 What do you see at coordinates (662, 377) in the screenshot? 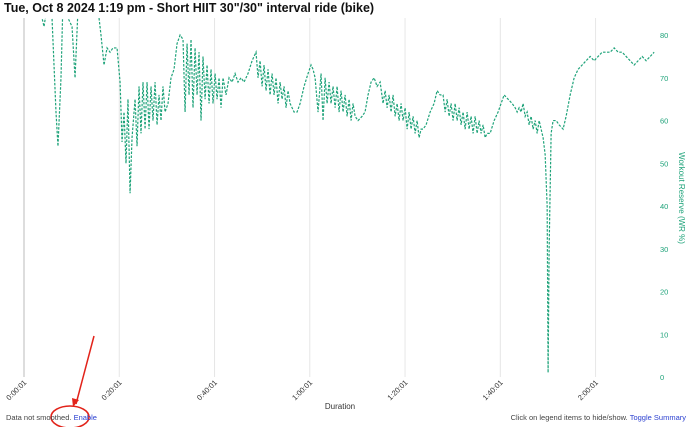
I see `y-tick-label: 0` at bounding box center [662, 377].